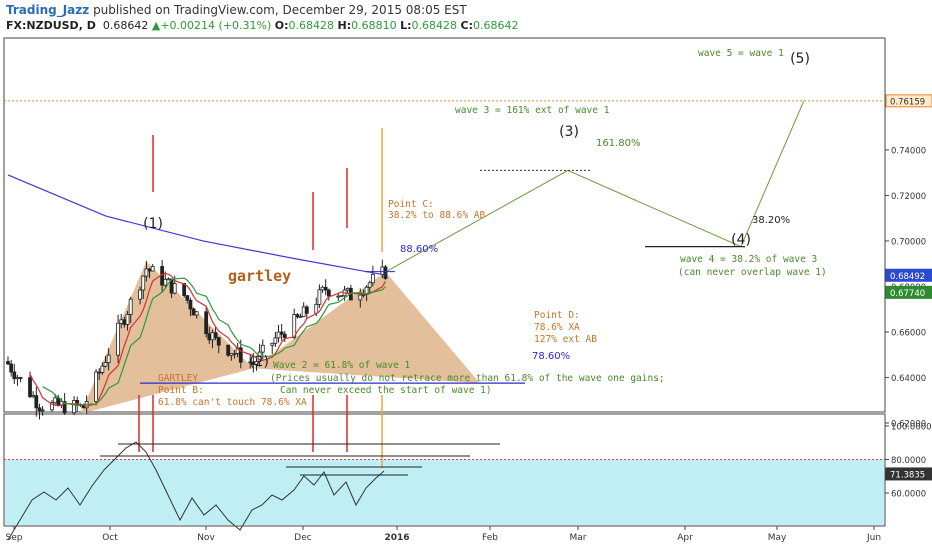  Describe the element at coordinates (302, 538) in the screenshot. I see `time-tick-label: Dec` at that location.